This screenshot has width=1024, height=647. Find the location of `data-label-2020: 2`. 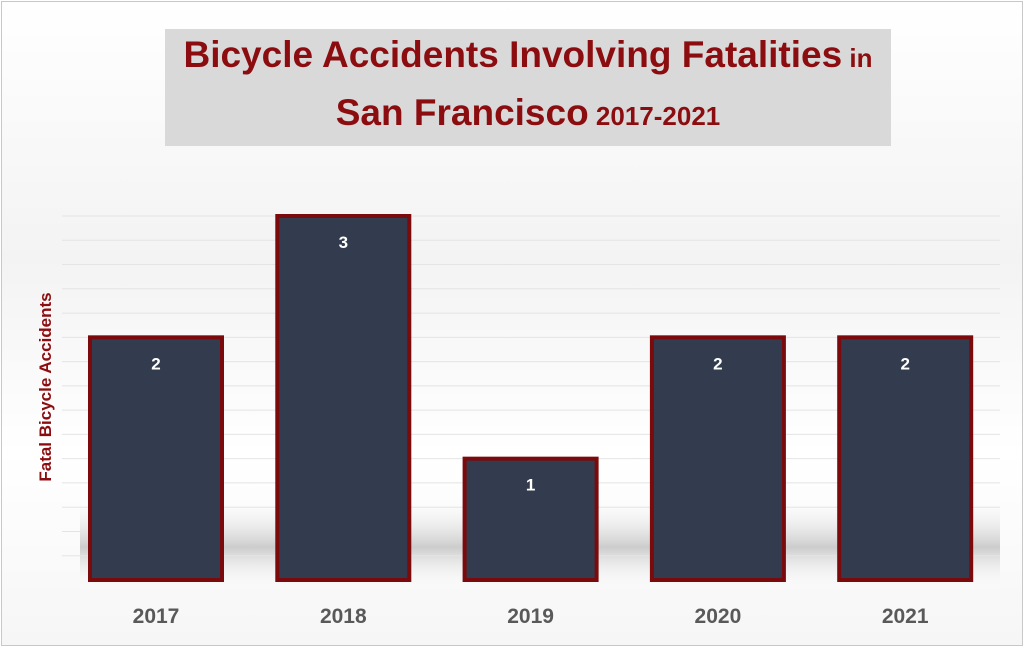

data-label-2020: 2 is located at coordinates (717, 363).